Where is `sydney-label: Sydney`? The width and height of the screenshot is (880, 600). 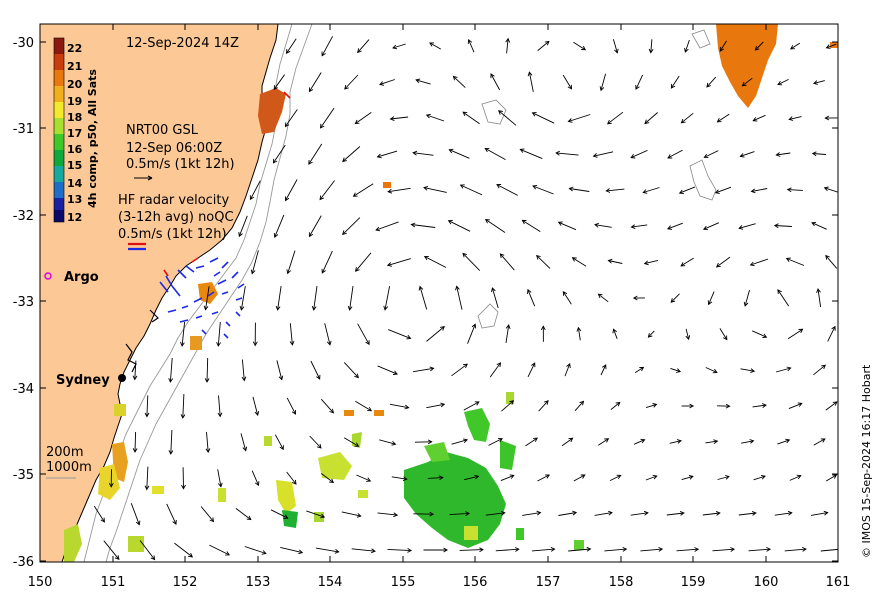 sydney-label: Sydney is located at coordinates (83, 380).